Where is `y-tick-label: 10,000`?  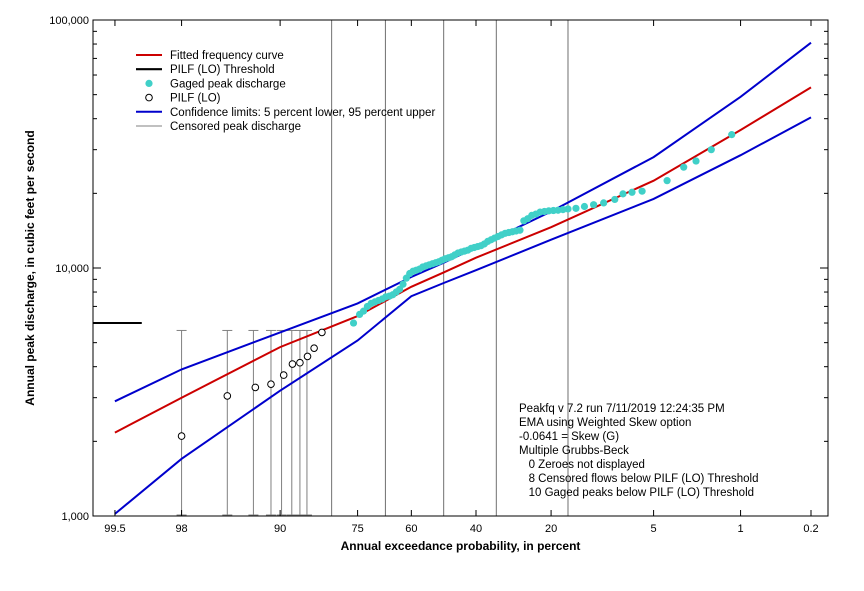 y-tick-label: 10,000 is located at coordinates (72, 269).